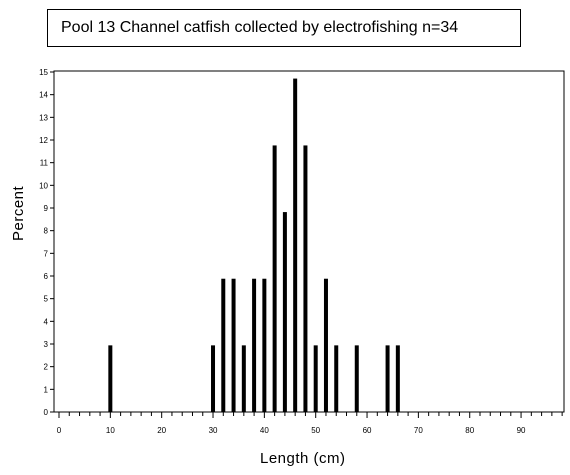 The height and width of the screenshot is (475, 570). Describe the element at coordinates (46, 231) in the screenshot. I see `y-tick-label: 8` at that location.